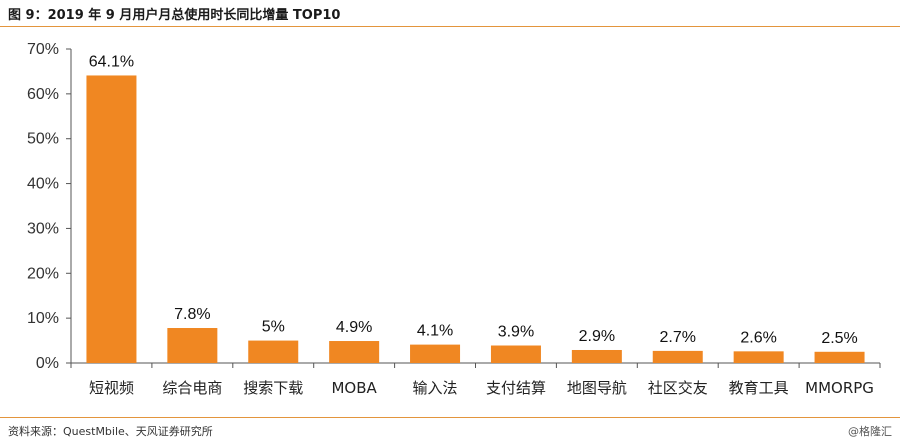 The image size is (900, 443). What do you see at coordinates (597, 388) in the screenshot?
I see `category-label: 地图导航` at bounding box center [597, 388].